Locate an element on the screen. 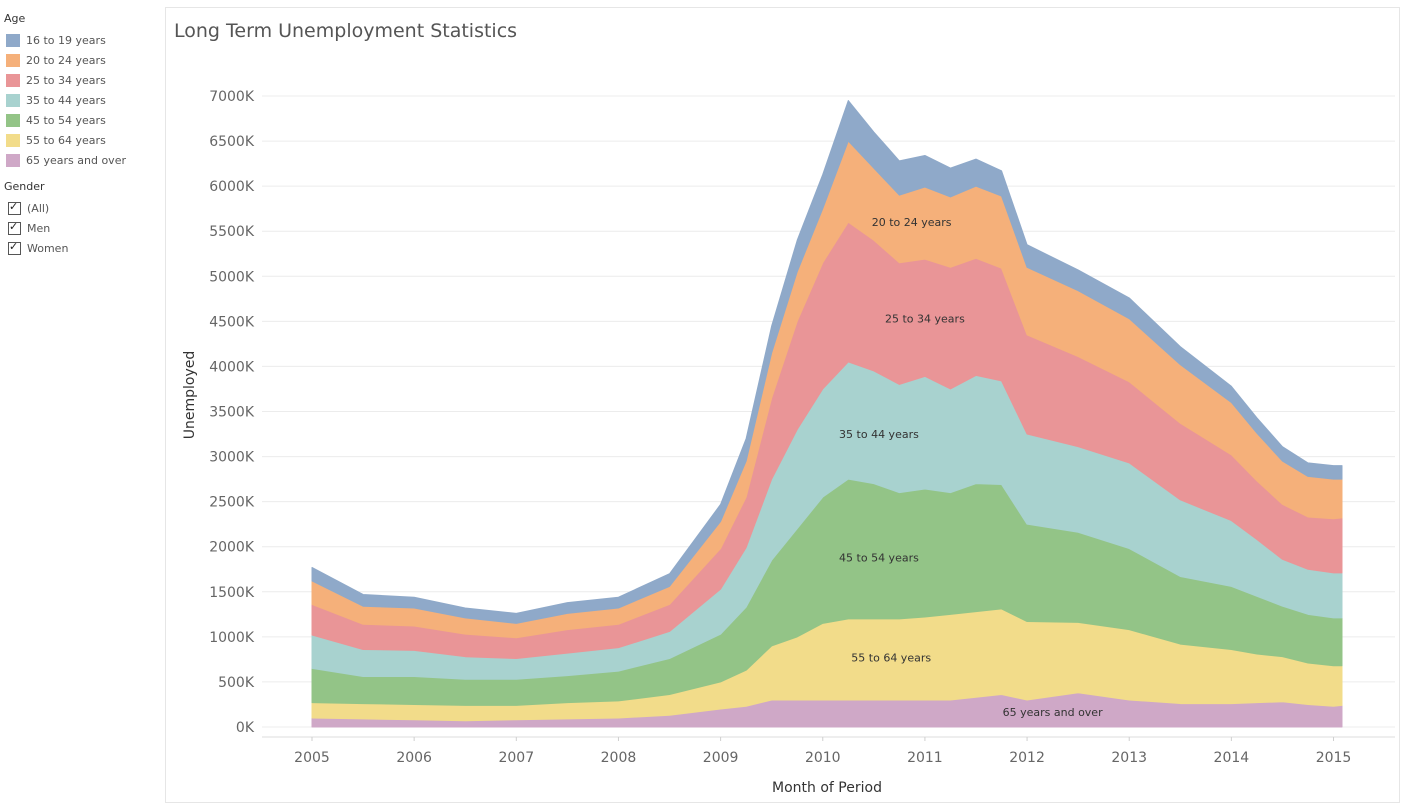 The height and width of the screenshot is (805, 1403). area-label: 20 to 24 years is located at coordinates (912, 222).